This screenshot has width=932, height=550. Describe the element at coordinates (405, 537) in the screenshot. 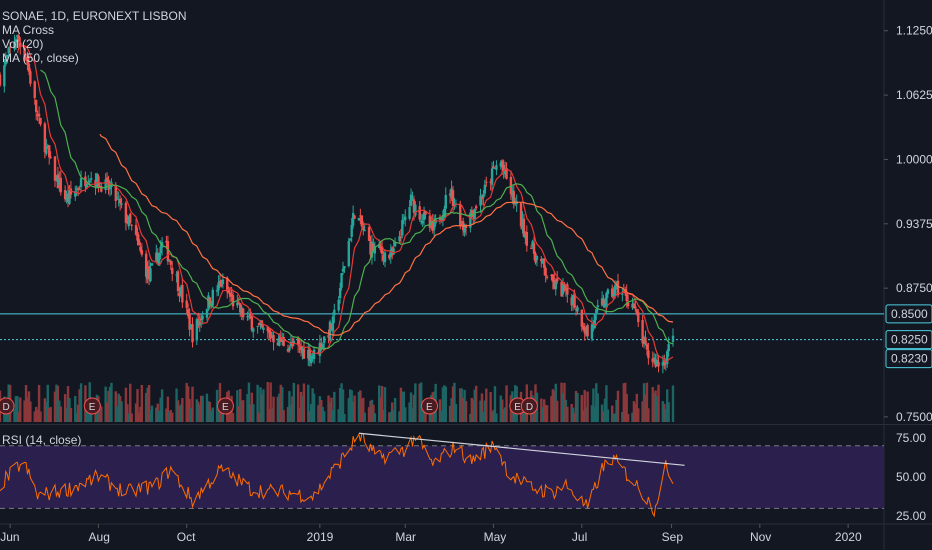

I see `time-tick-label: Mar` at that location.